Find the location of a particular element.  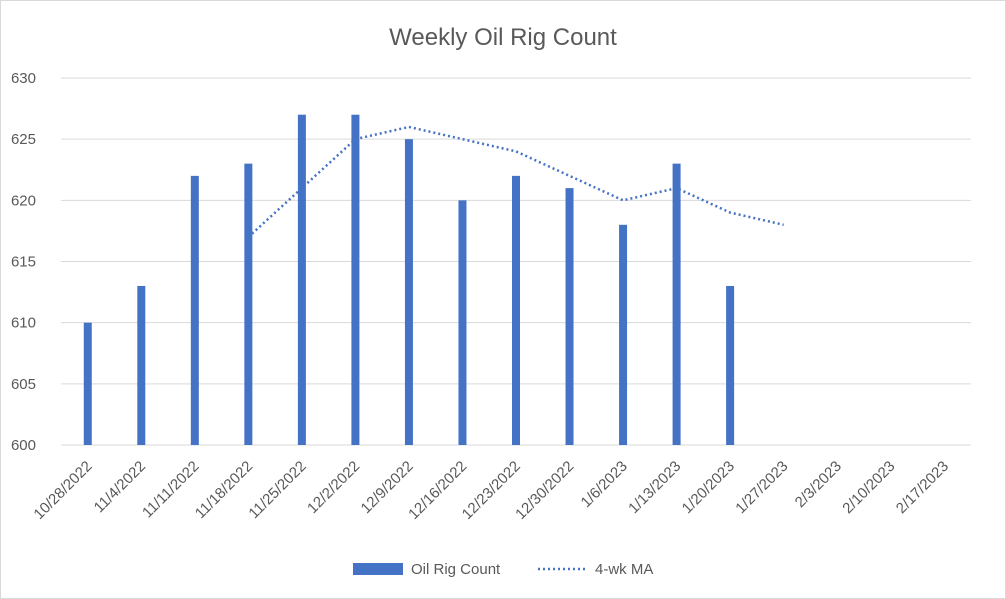

moving-average-series is located at coordinates (515, 181).